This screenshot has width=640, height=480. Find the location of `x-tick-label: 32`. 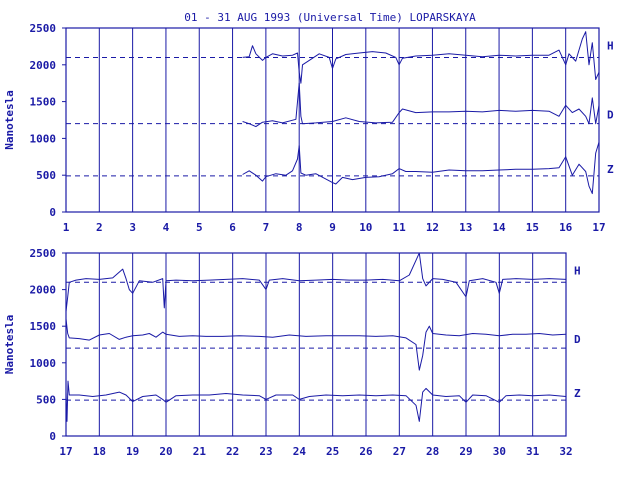

x-tick-label: 32 is located at coordinates (565, 451).